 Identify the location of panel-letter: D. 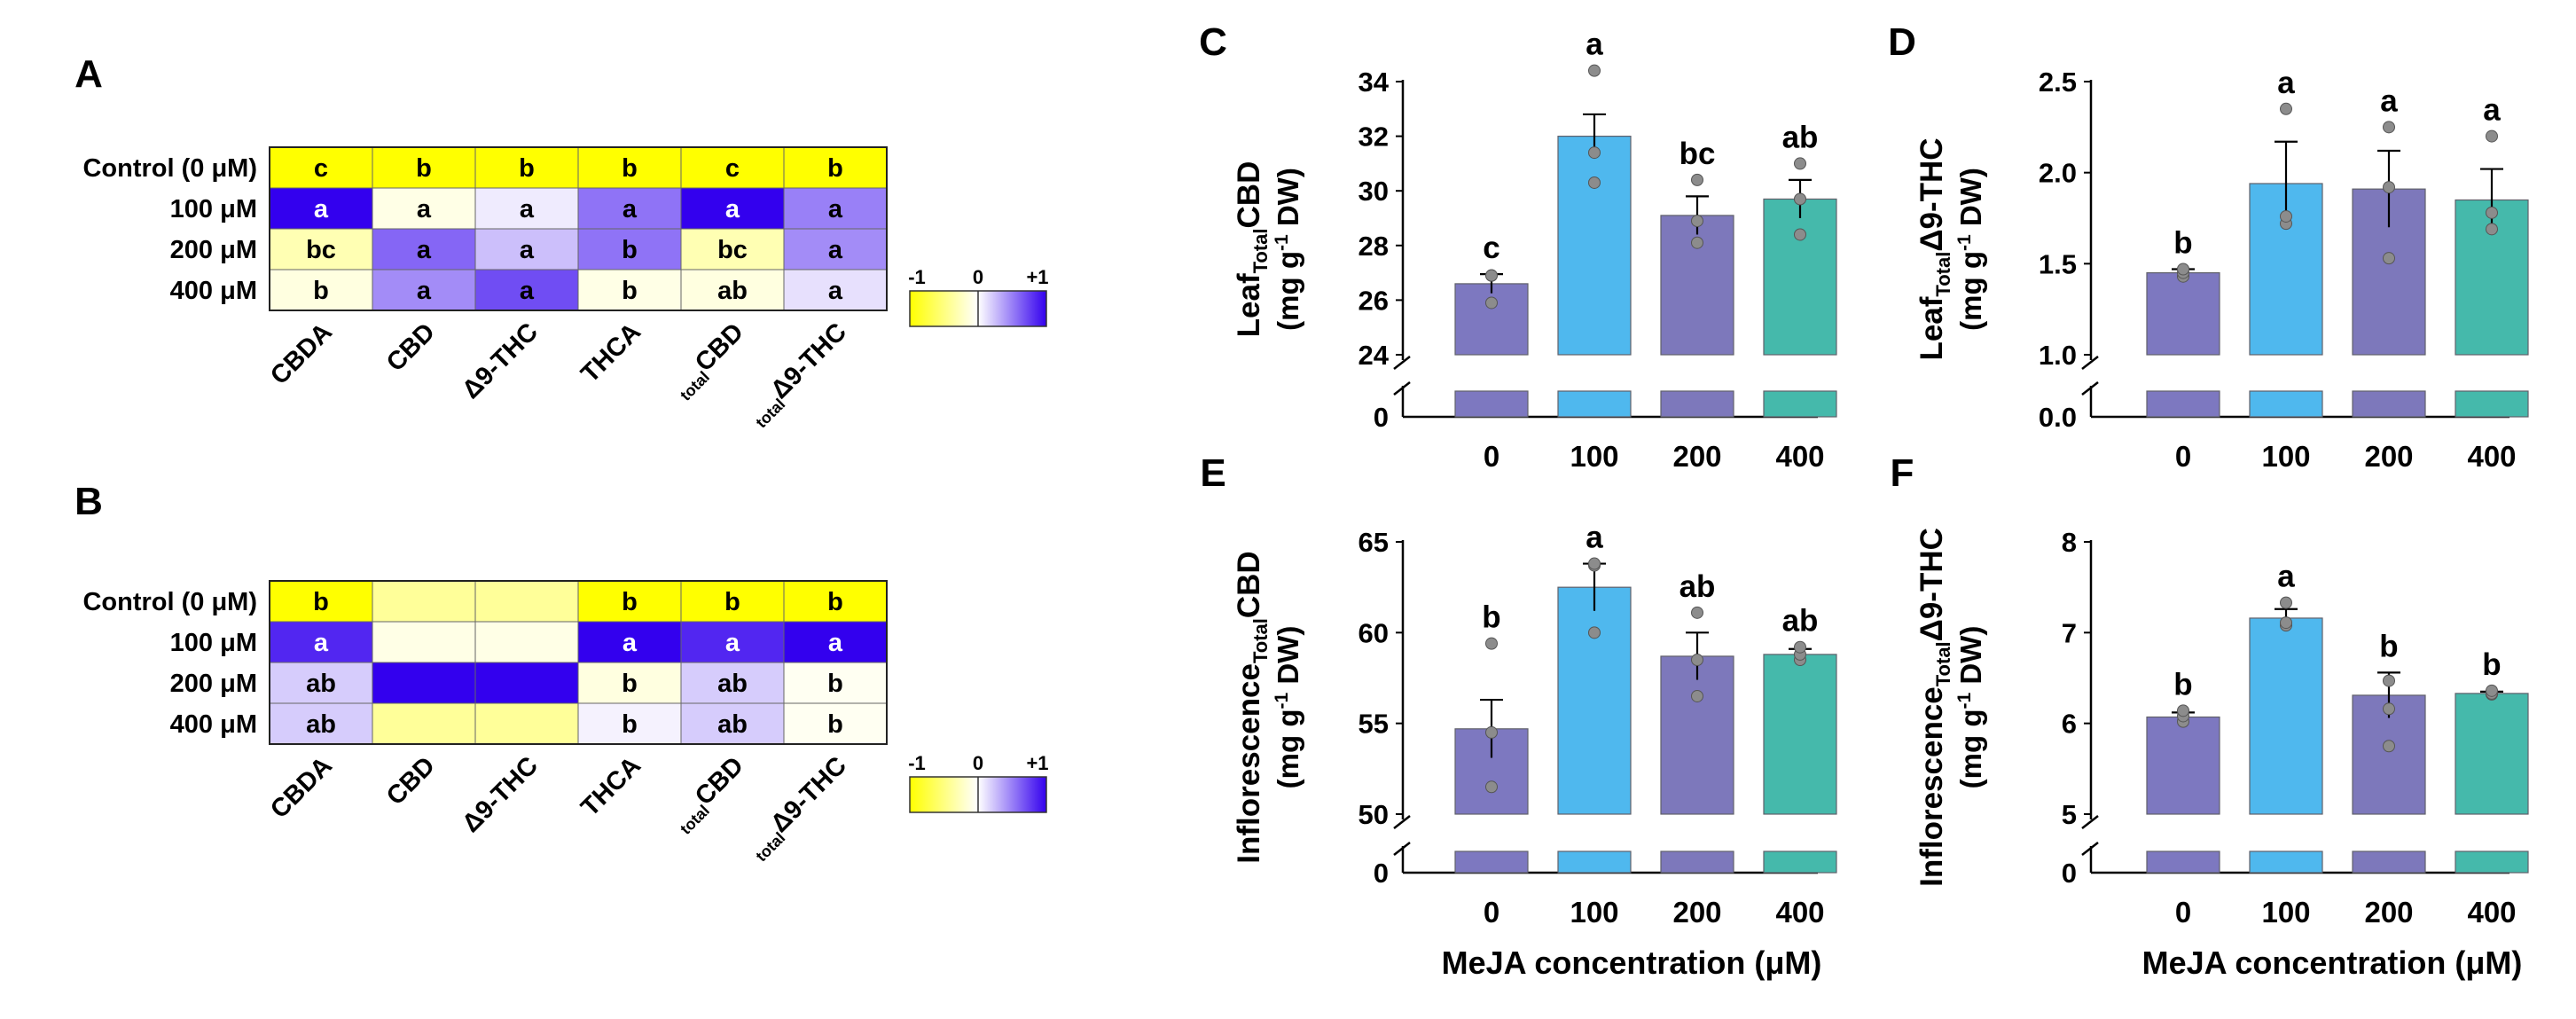
(1902, 42).